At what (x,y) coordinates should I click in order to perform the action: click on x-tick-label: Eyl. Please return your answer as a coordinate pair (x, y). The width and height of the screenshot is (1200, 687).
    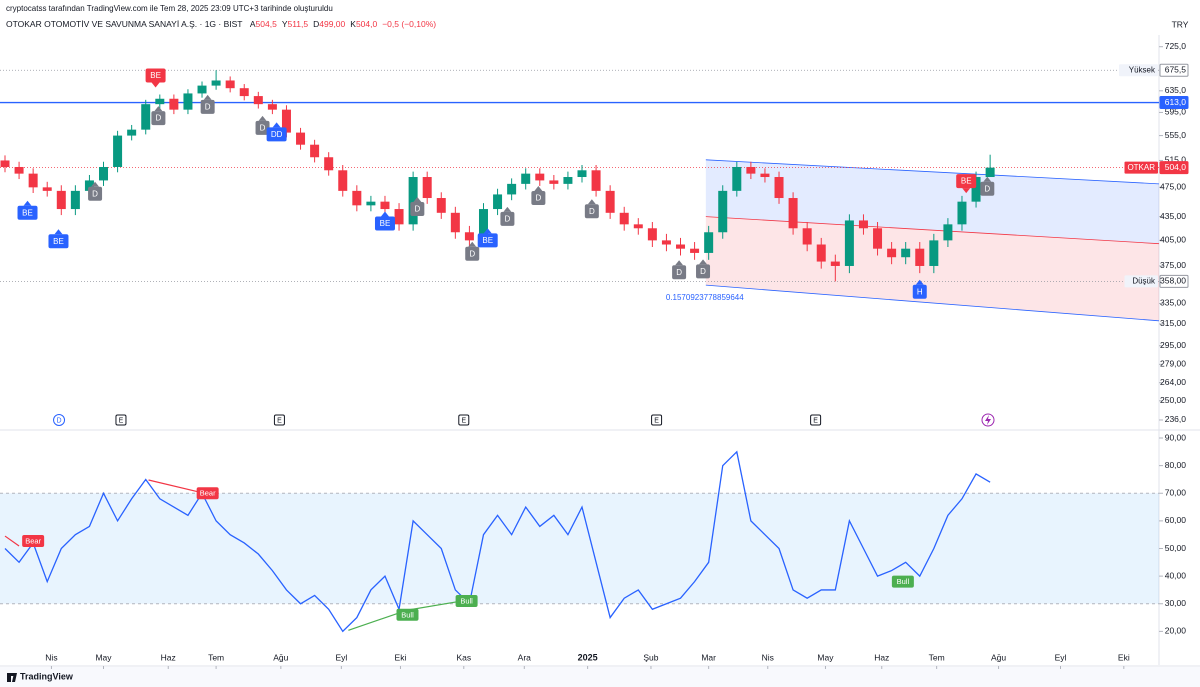
    Looking at the image, I should click on (1061, 657).